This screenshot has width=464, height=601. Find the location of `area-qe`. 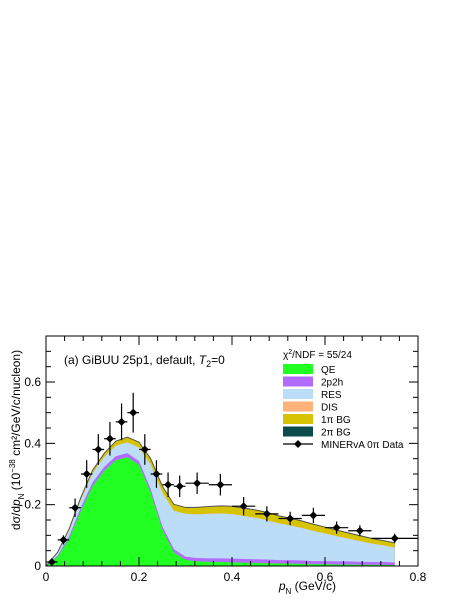

area-qe is located at coordinates (220, 511).